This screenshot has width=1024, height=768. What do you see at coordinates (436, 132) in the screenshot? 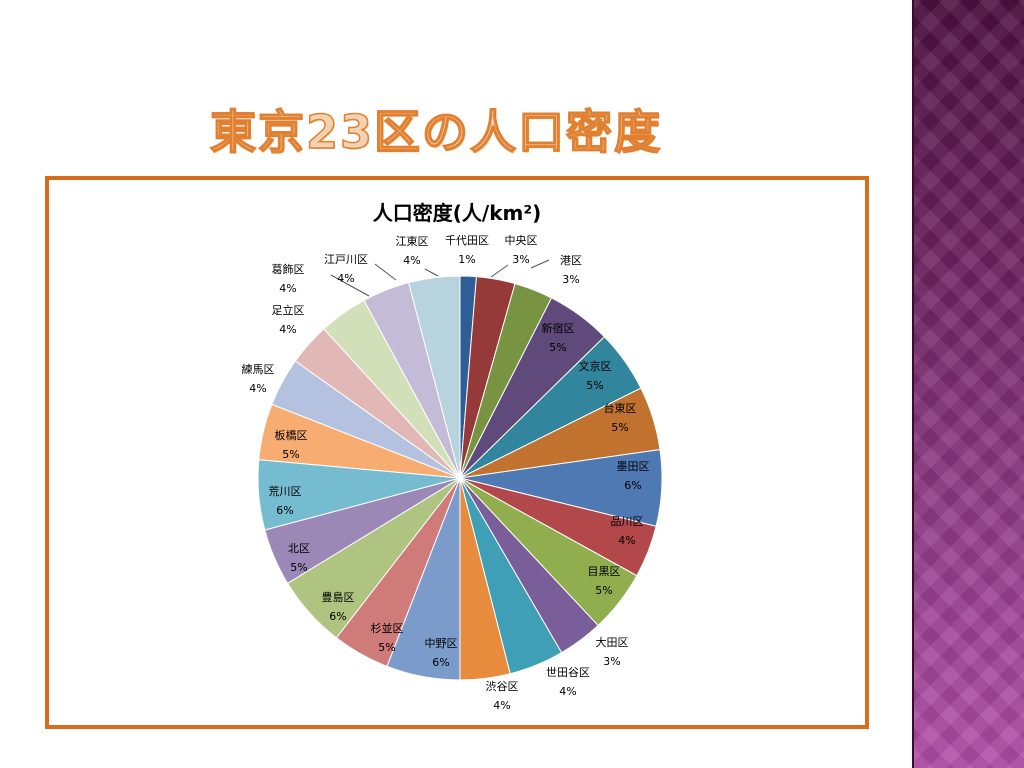
I see `slide-title: 東京23区の人口密度` at bounding box center [436, 132].